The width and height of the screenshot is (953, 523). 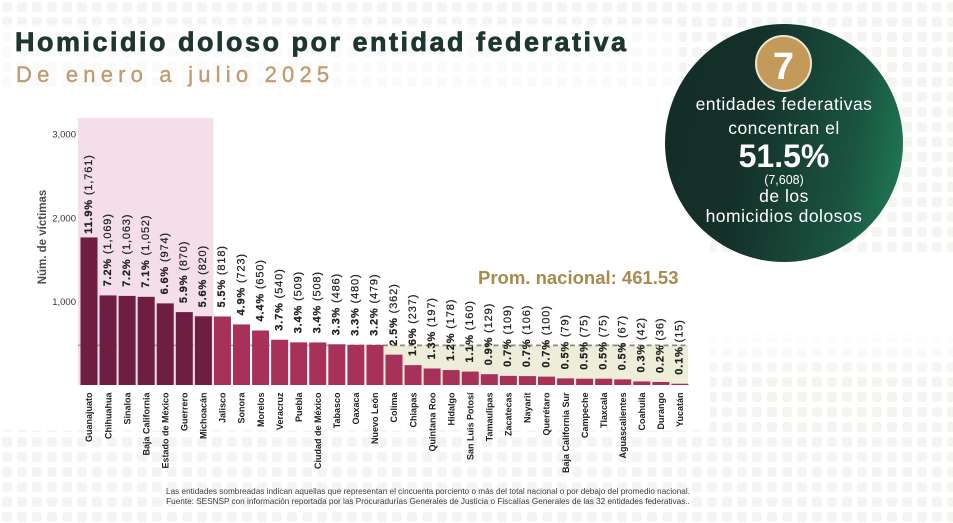 I want to click on svg-text: Chihuahua, so click(x=108, y=415).